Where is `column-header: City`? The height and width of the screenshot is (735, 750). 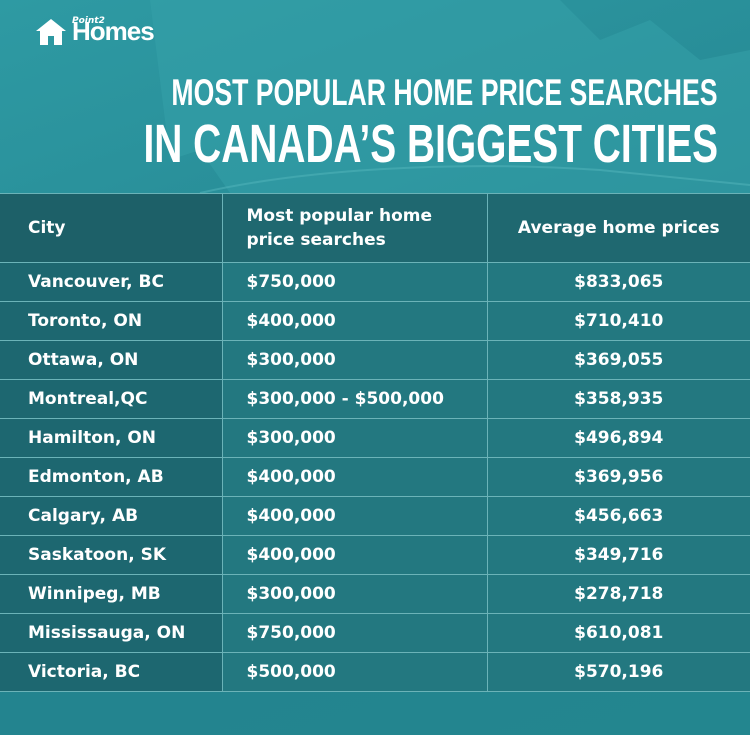 column-header: City is located at coordinates (111, 228).